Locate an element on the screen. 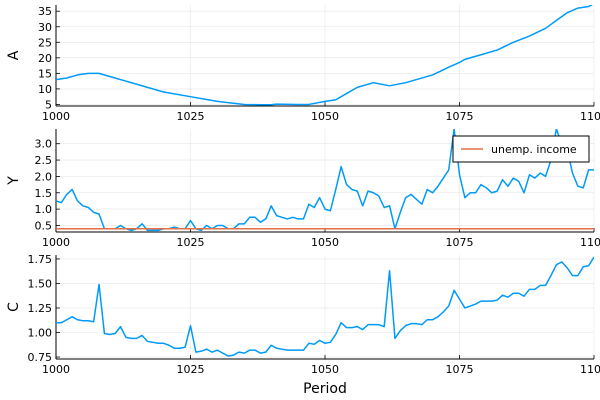  y-tick-label: 2.0 is located at coordinates (44, 176).